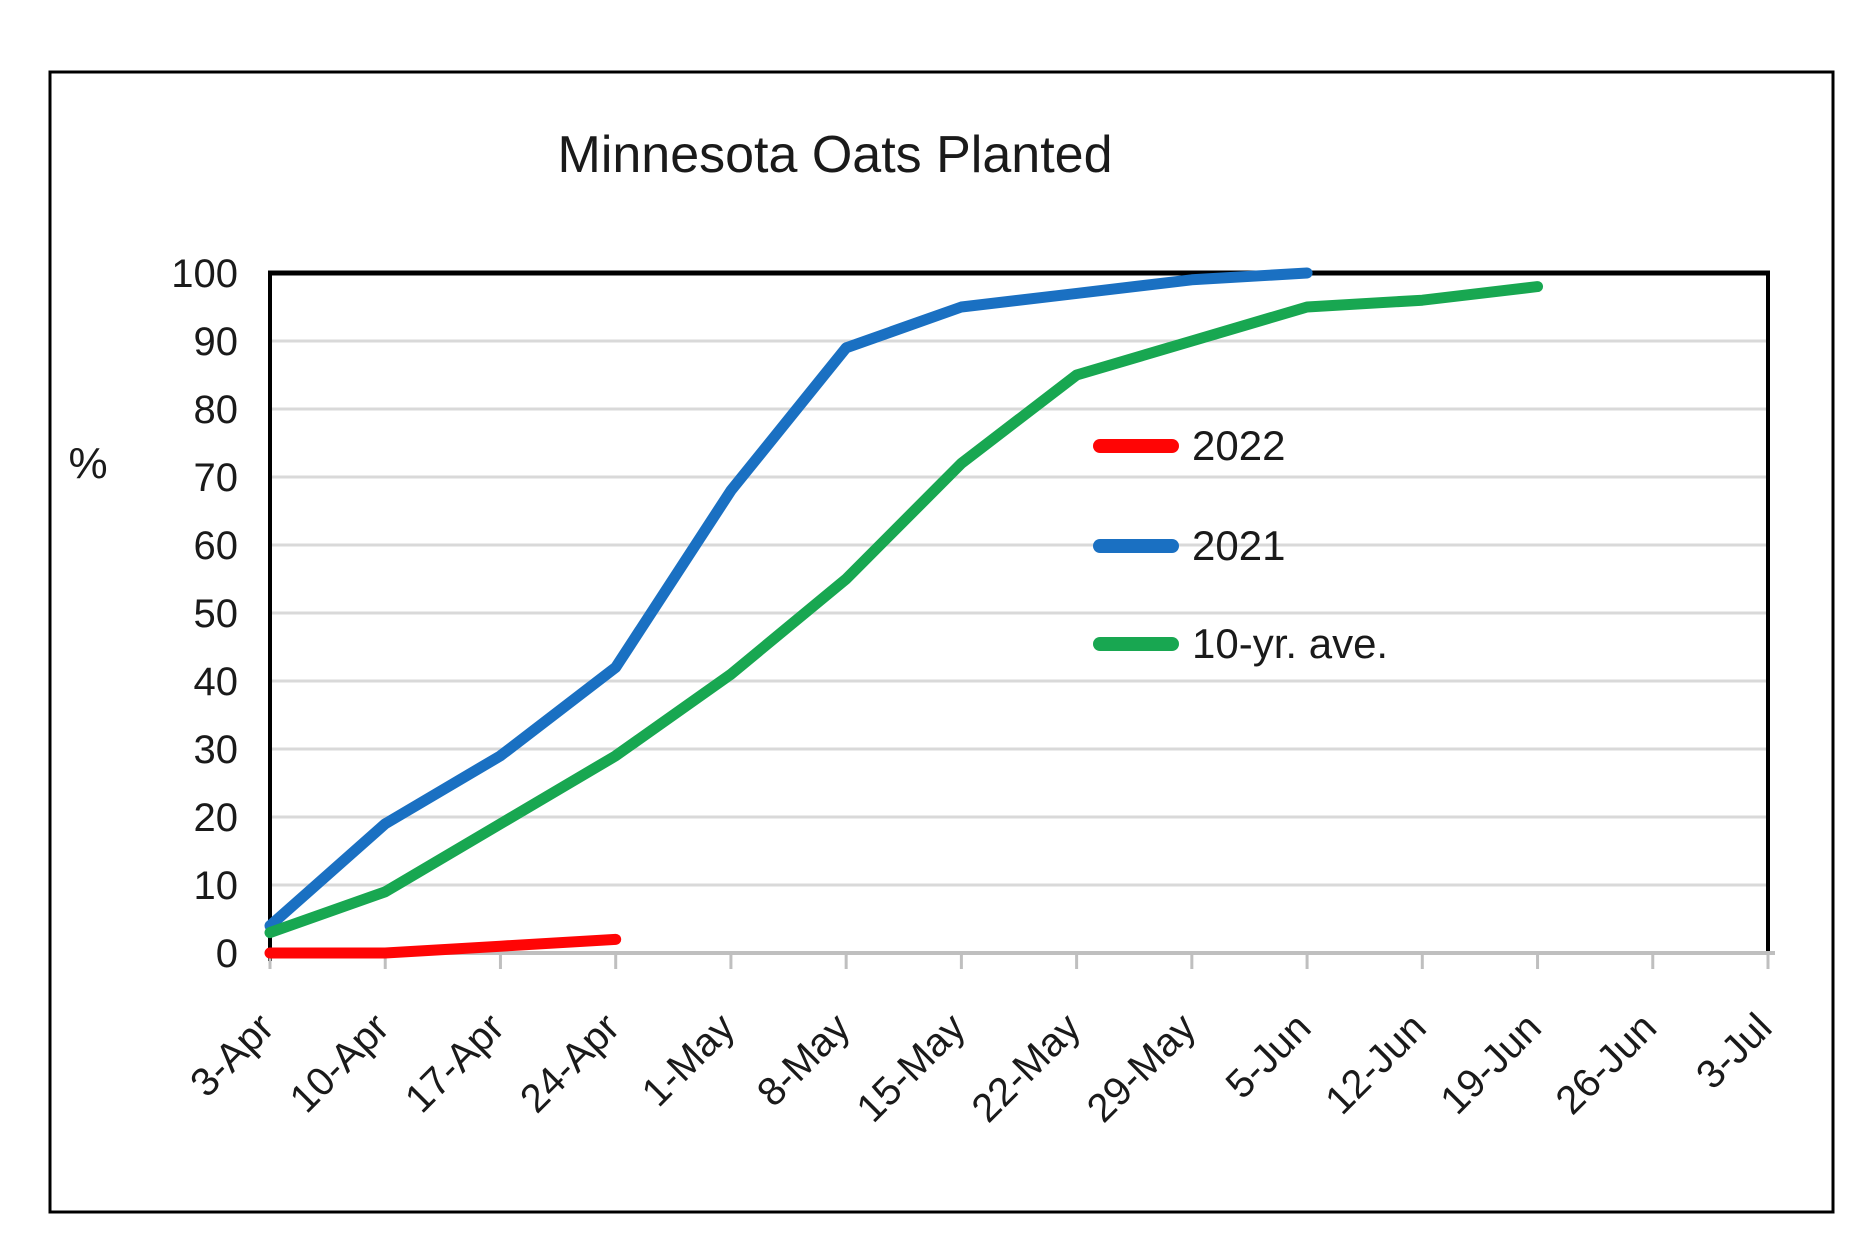 The width and height of the screenshot is (1875, 1250). I want to click on legend-item-10-yr-ave-: 10-yr. ave., so click(1240, 643).